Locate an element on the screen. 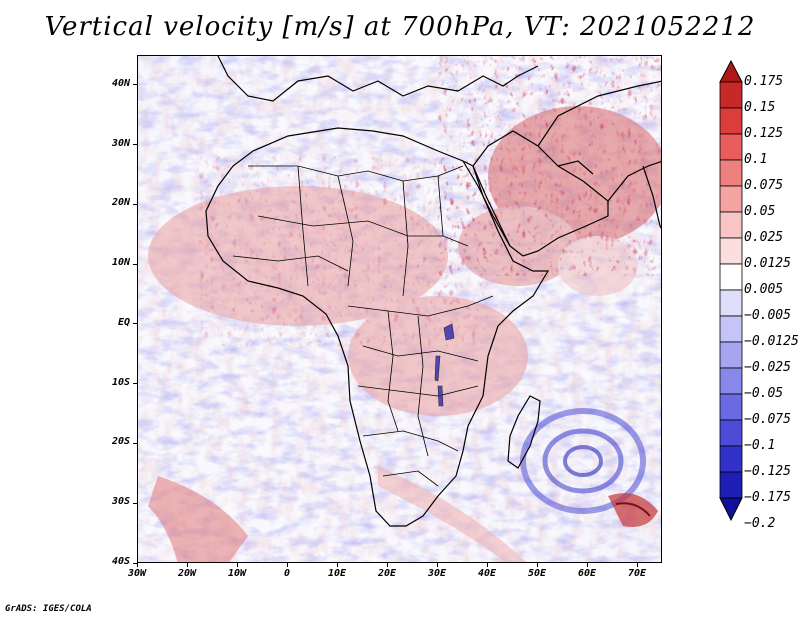 The width and height of the screenshot is (800, 618). colorbar-level-label: 0.15 is located at coordinates (760, 107).